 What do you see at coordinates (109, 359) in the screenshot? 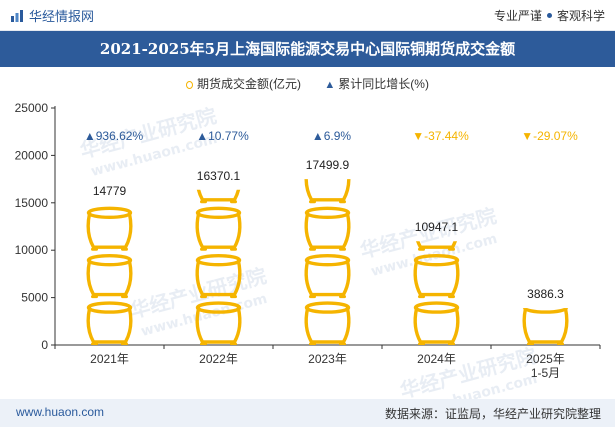
I see `x-tick-label: 2021年` at bounding box center [109, 359].